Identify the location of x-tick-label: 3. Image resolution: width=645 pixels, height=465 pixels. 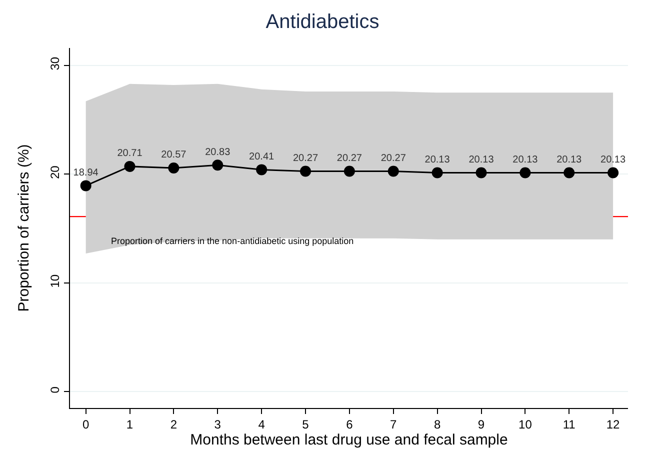
(218, 424).